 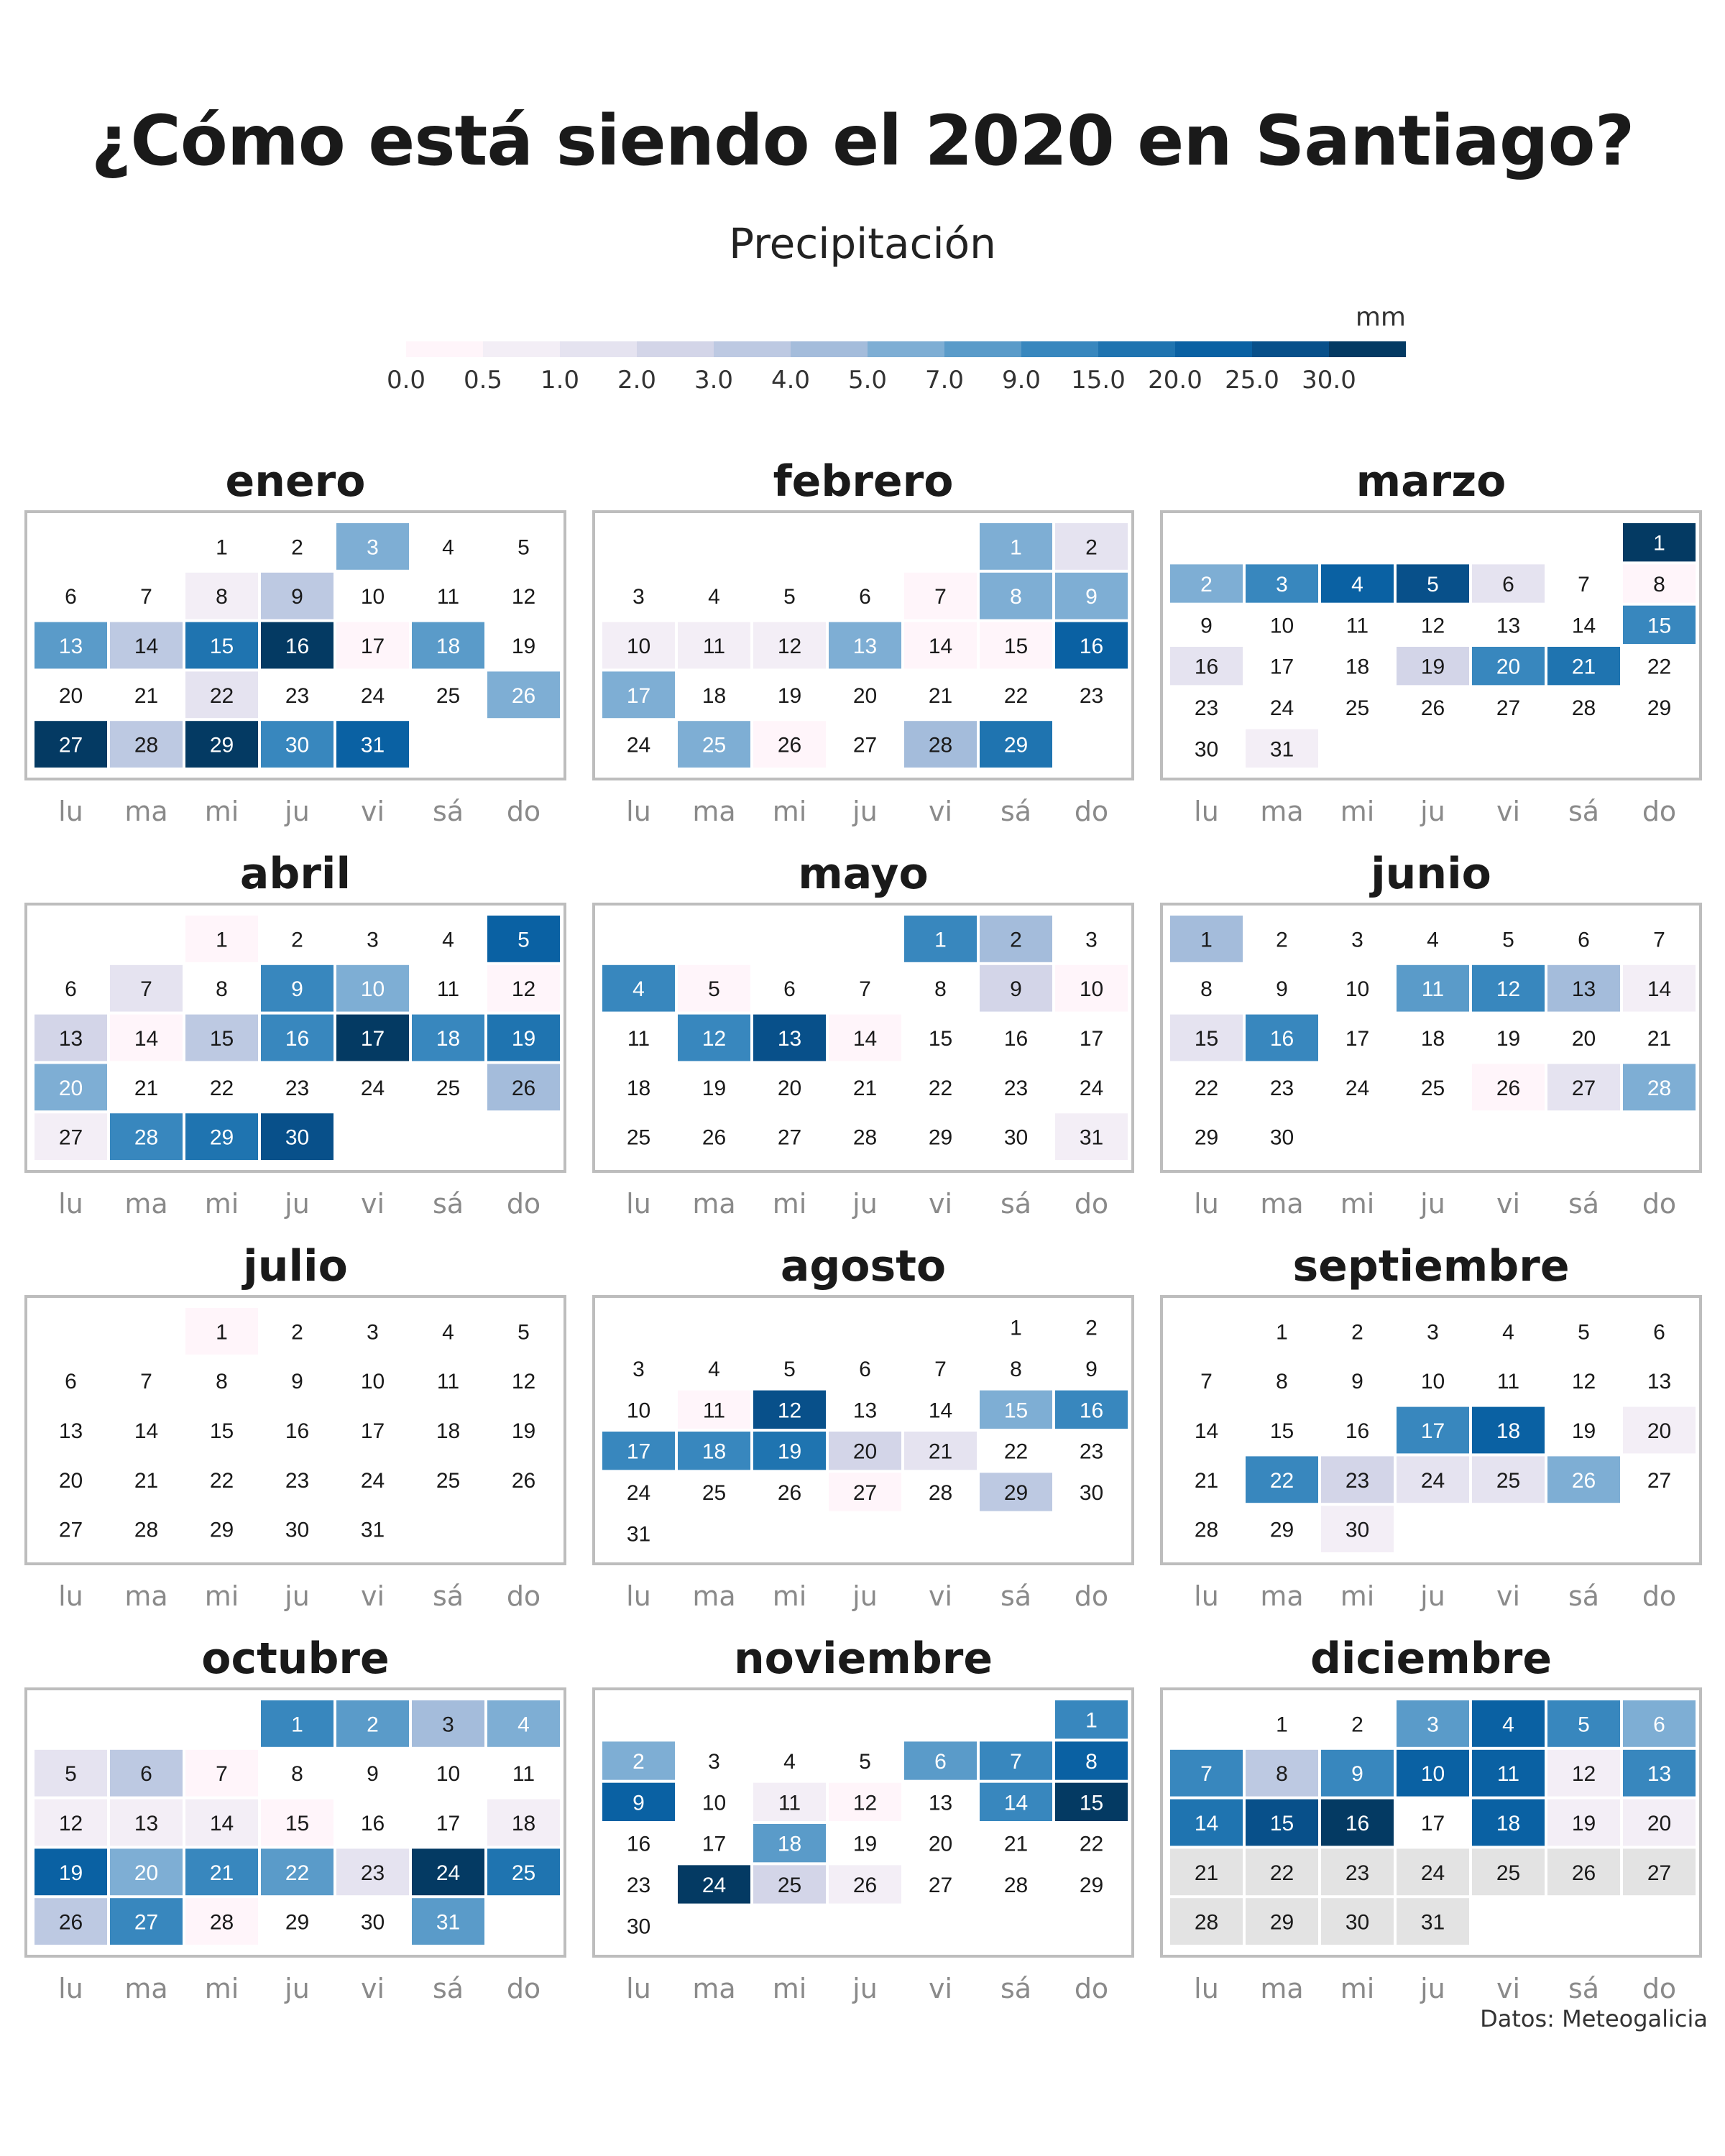 I want to click on chart-subtitle: Precipitación, so click(x=862, y=243).